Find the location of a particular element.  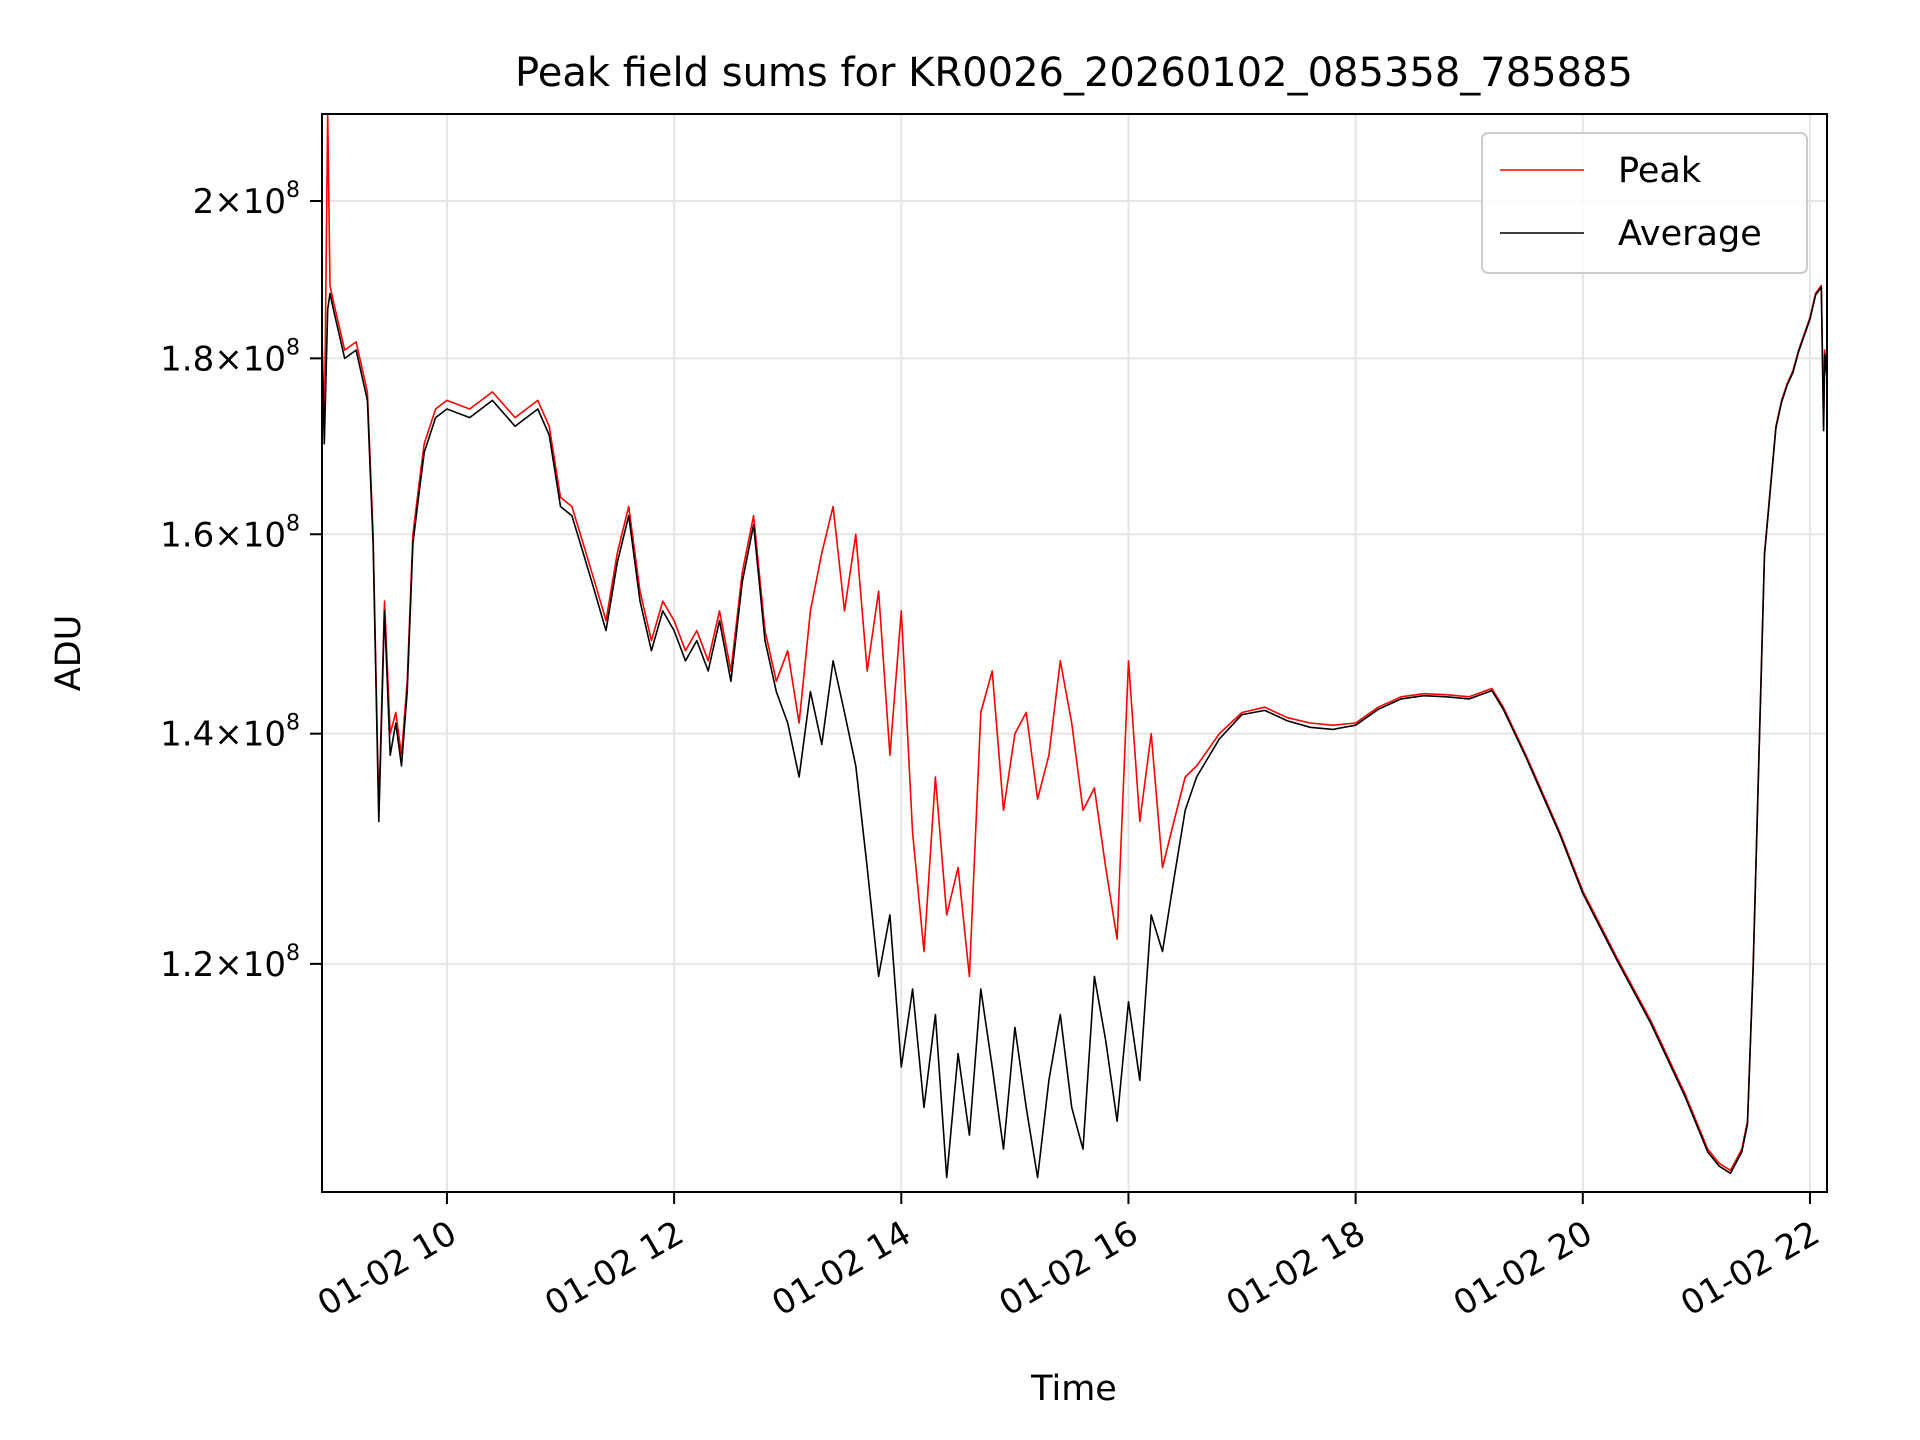

y-tick-label: 1.6×10⁸ is located at coordinates (230, 533).